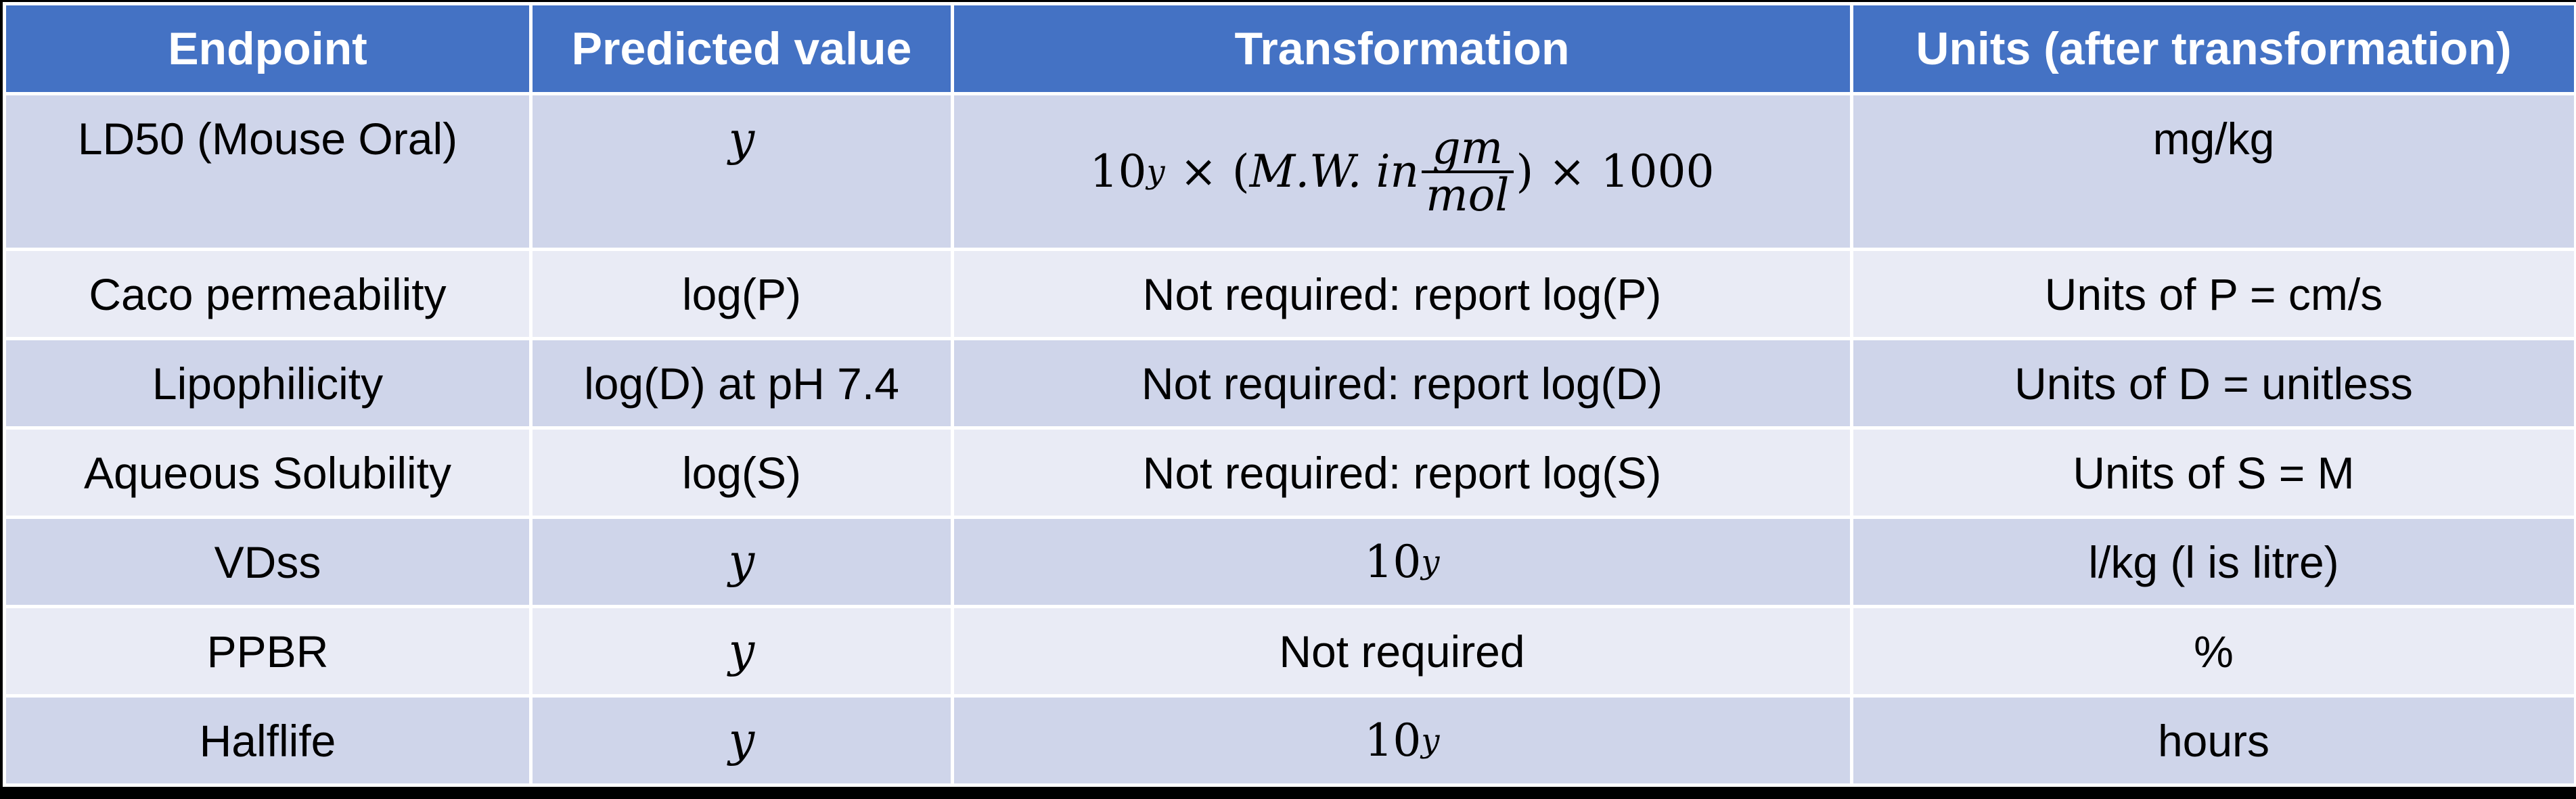 This screenshot has height=799, width=2576. I want to click on cell-endpoint: LD50 (Mouse Oral), so click(268, 171).